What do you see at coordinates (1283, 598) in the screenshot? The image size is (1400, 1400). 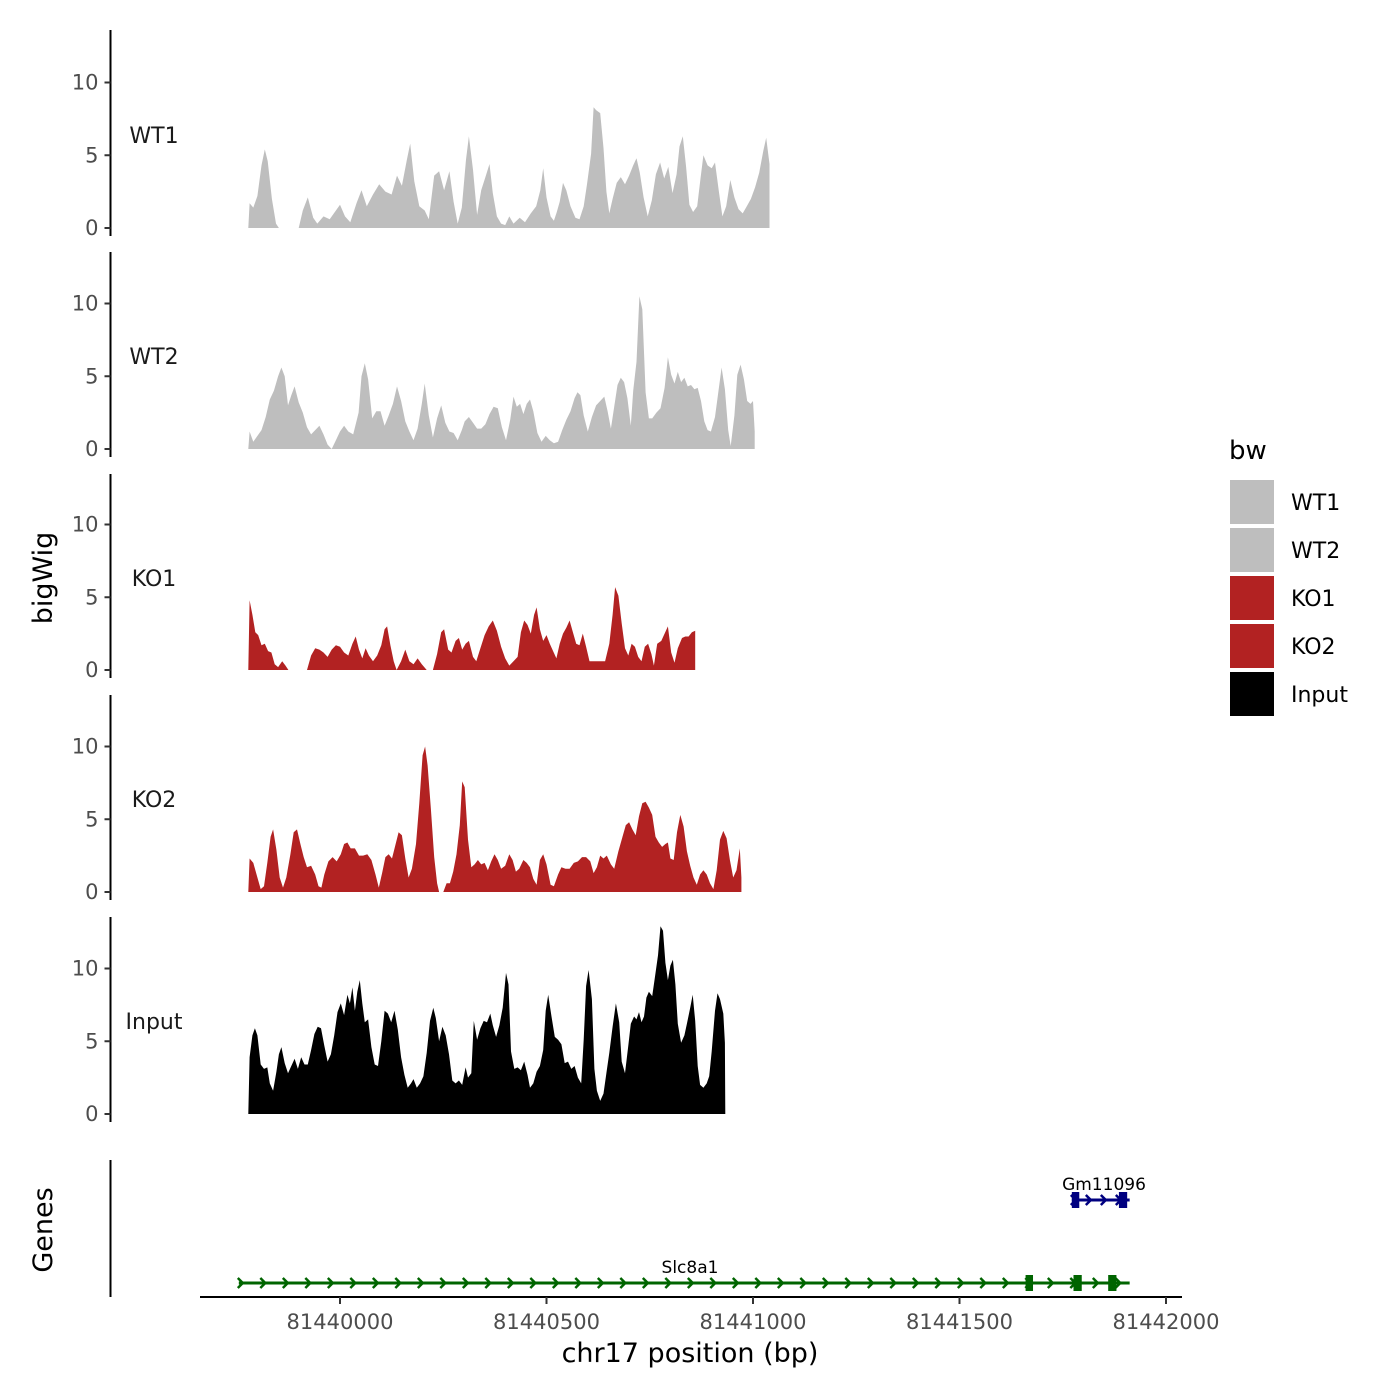 I see `legend-entry-ko1: KO1` at bounding box center [1283, 598].